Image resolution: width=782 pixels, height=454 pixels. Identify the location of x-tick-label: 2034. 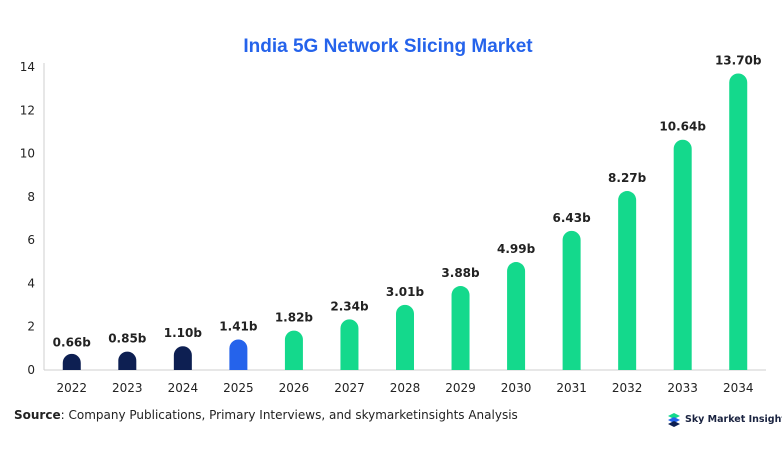
(738, 388).